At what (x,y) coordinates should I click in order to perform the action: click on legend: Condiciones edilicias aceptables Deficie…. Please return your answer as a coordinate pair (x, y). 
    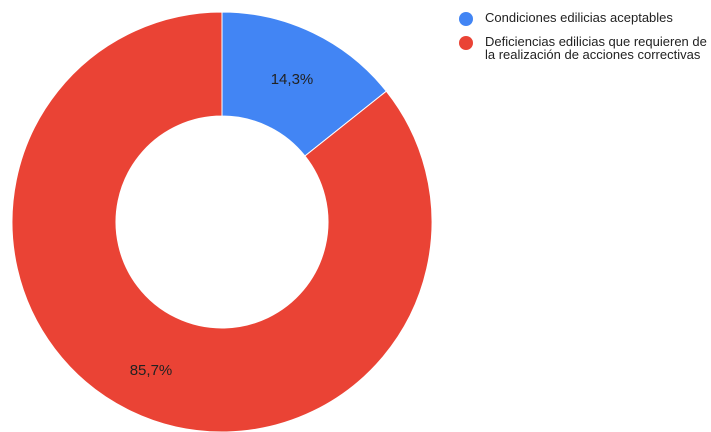
    Looking at the image, I should click on (584, 40).